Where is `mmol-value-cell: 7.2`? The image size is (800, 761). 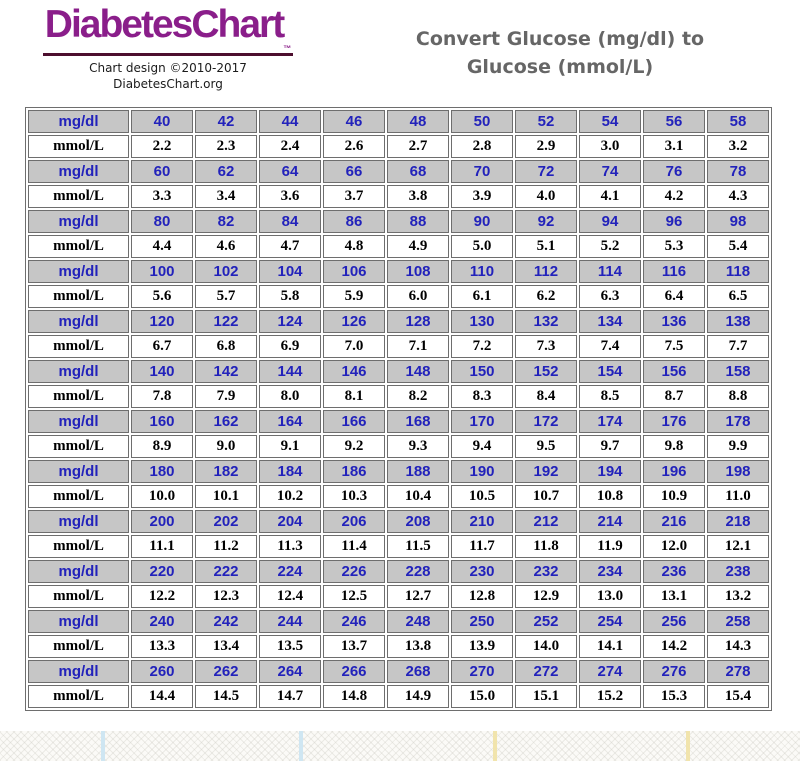 mmol-value-cell: 7.2 is located at coordinates (482, 346).